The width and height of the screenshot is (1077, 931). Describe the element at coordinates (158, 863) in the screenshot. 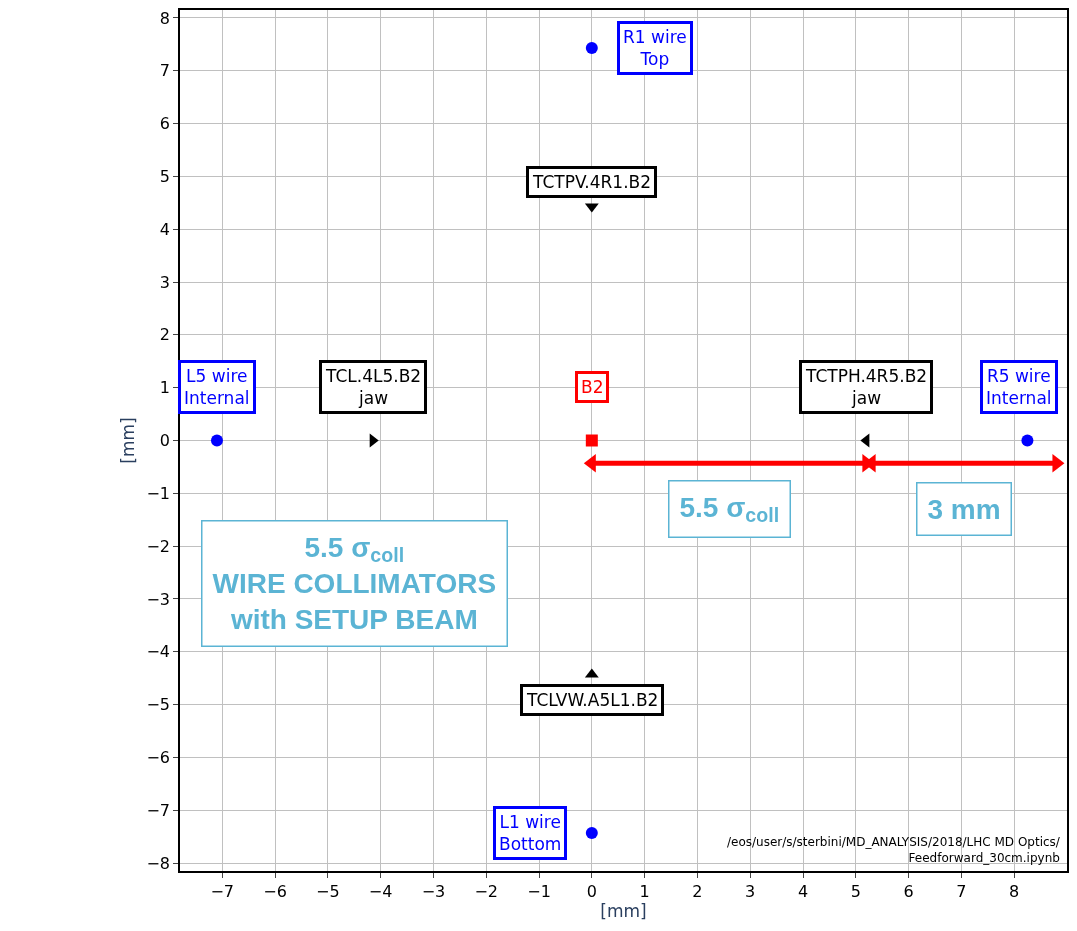

I see `y-tick-label: −8` at that location.